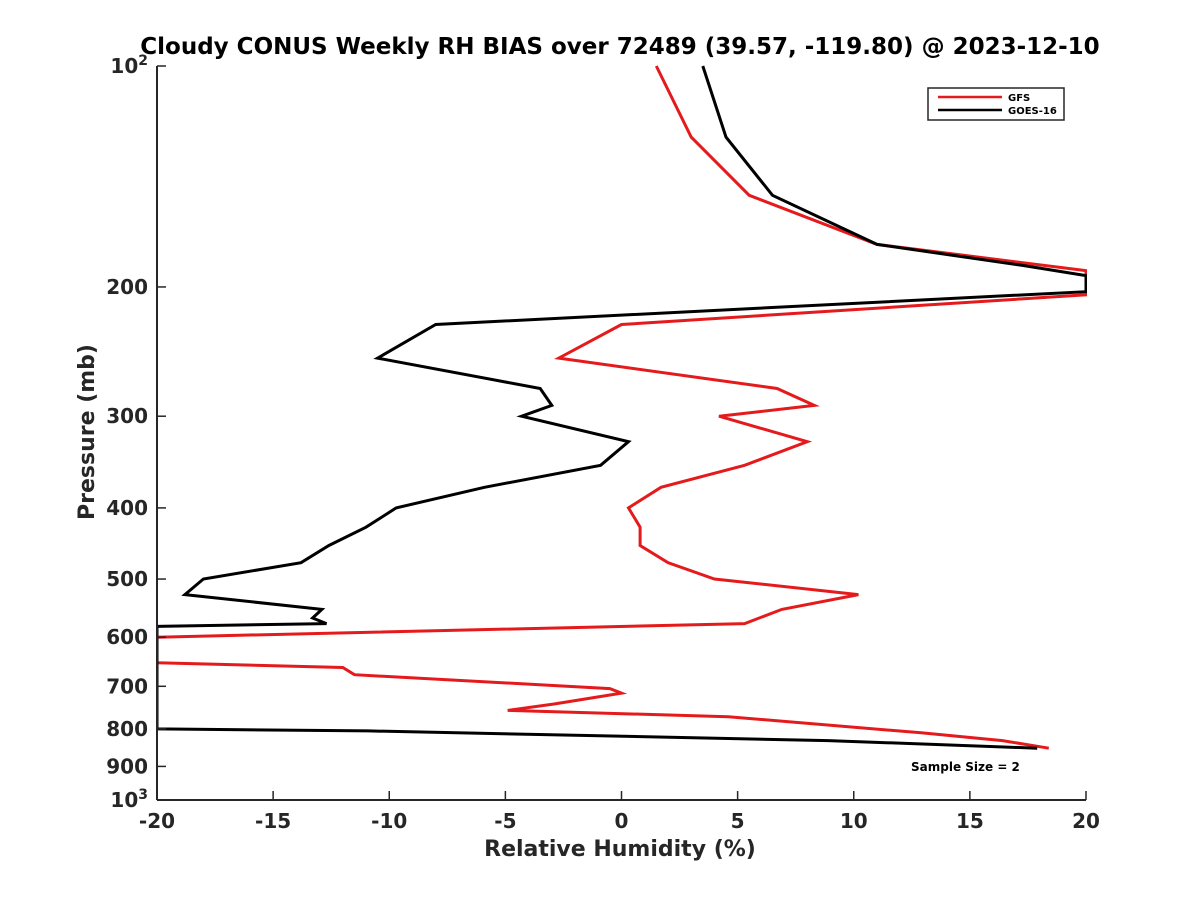 The image size is (1200, 900). I want to click on y-tick-label: 600, so click(127, 637).